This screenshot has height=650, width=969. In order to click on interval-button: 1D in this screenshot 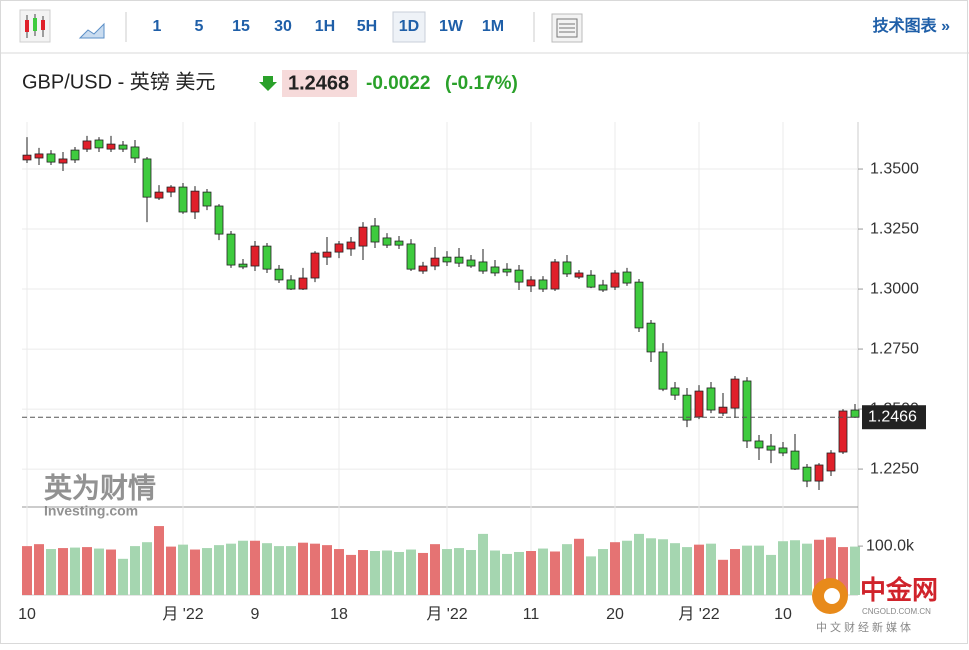, I will do `click(409, 26)`.